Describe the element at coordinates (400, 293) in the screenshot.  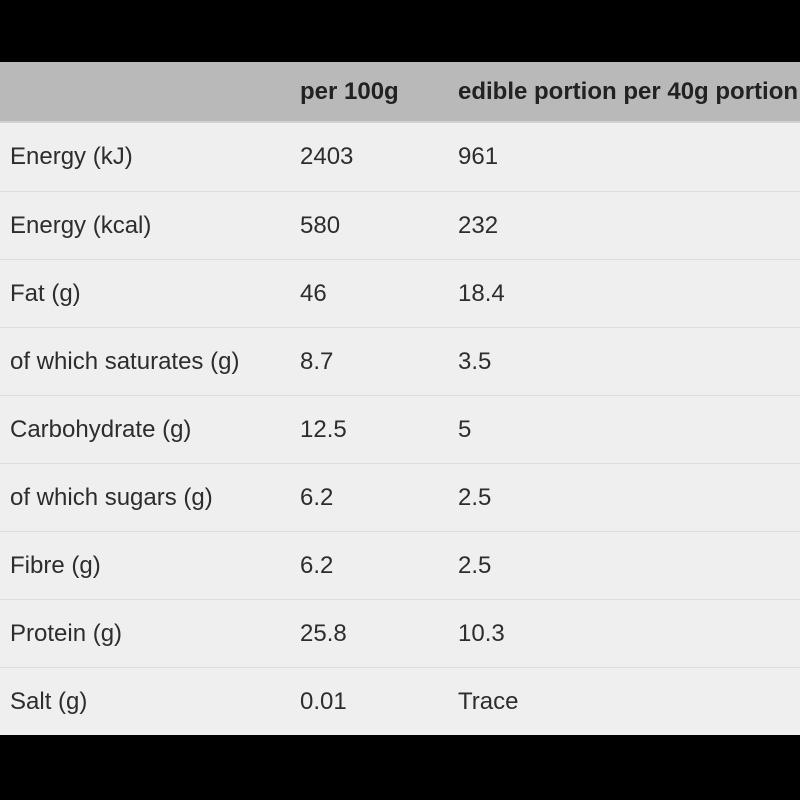
I see `table-row-fat: Fat (g) 46 18.4` at that location.